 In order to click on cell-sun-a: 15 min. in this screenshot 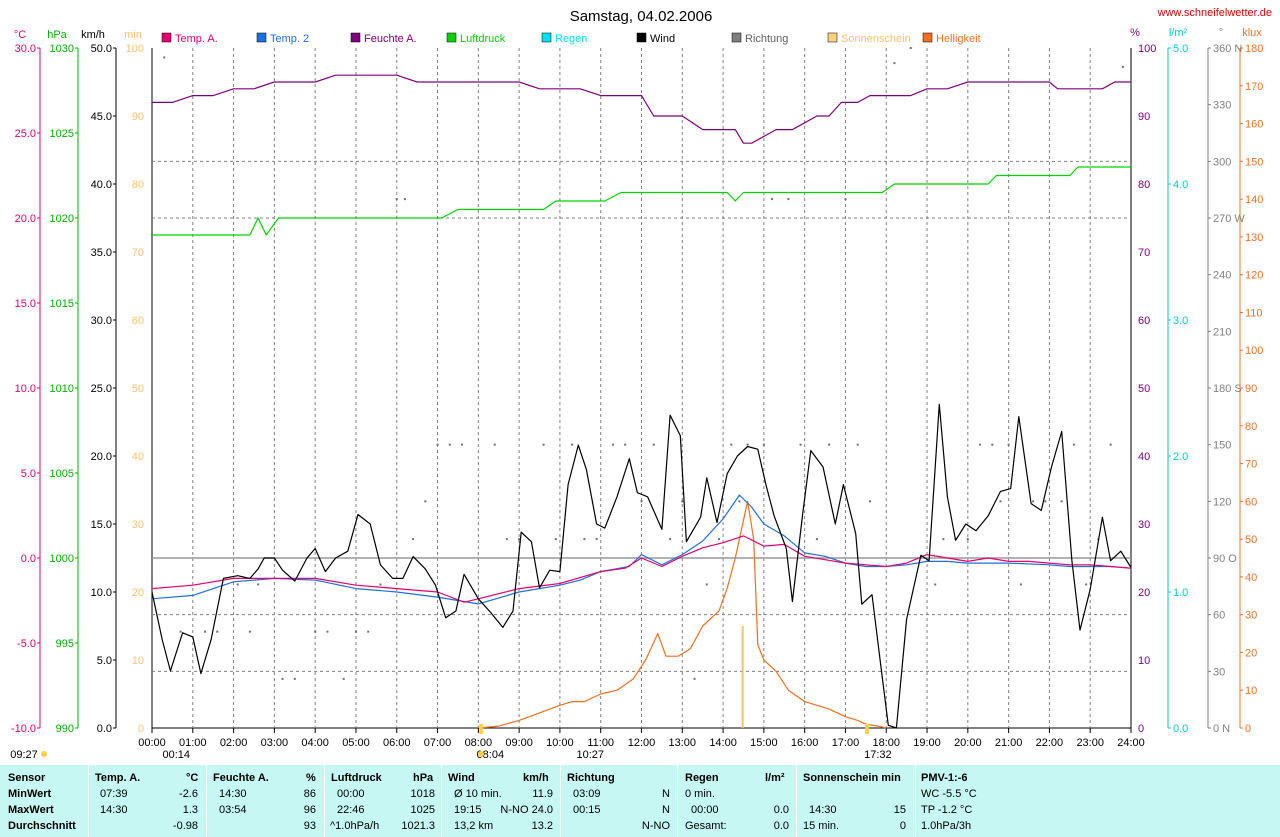, I will do `click(821, 826)`.